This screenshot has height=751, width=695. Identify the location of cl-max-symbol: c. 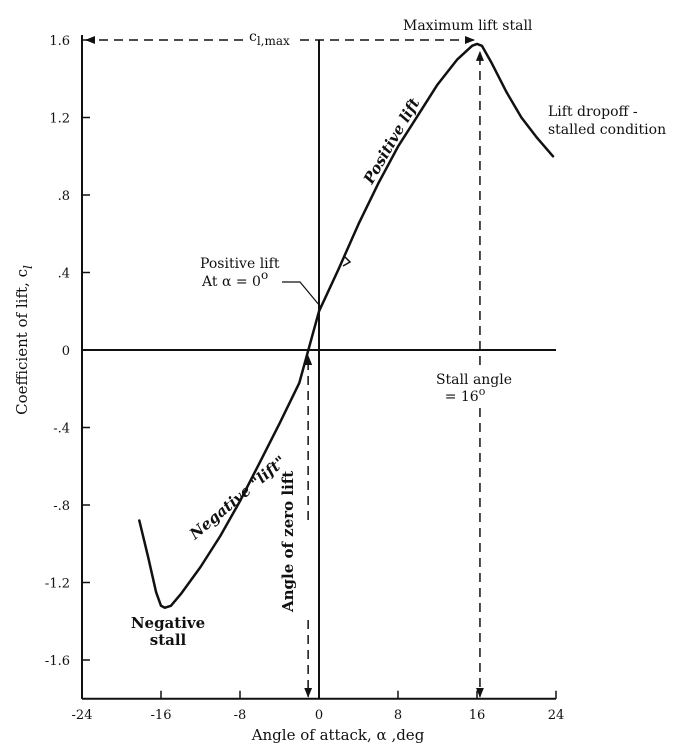
(253, 37).